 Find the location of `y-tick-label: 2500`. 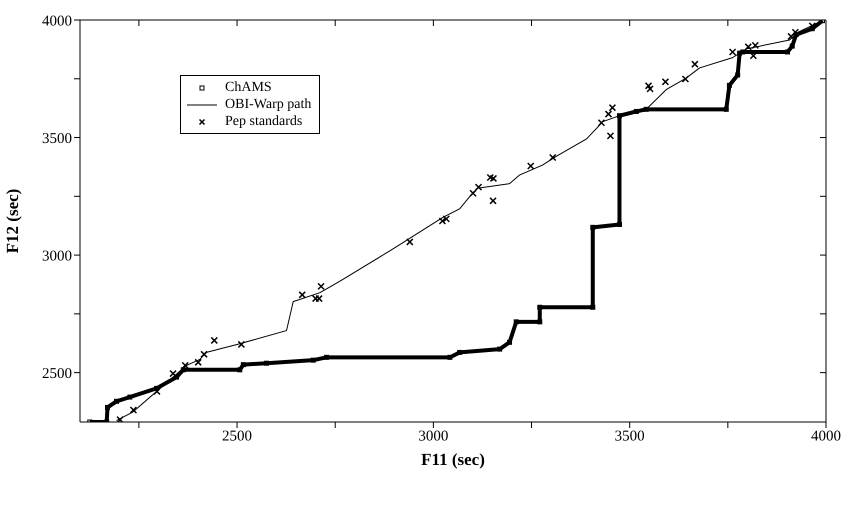

y-tick-label: 2500 is located at coordinates (57, 374).